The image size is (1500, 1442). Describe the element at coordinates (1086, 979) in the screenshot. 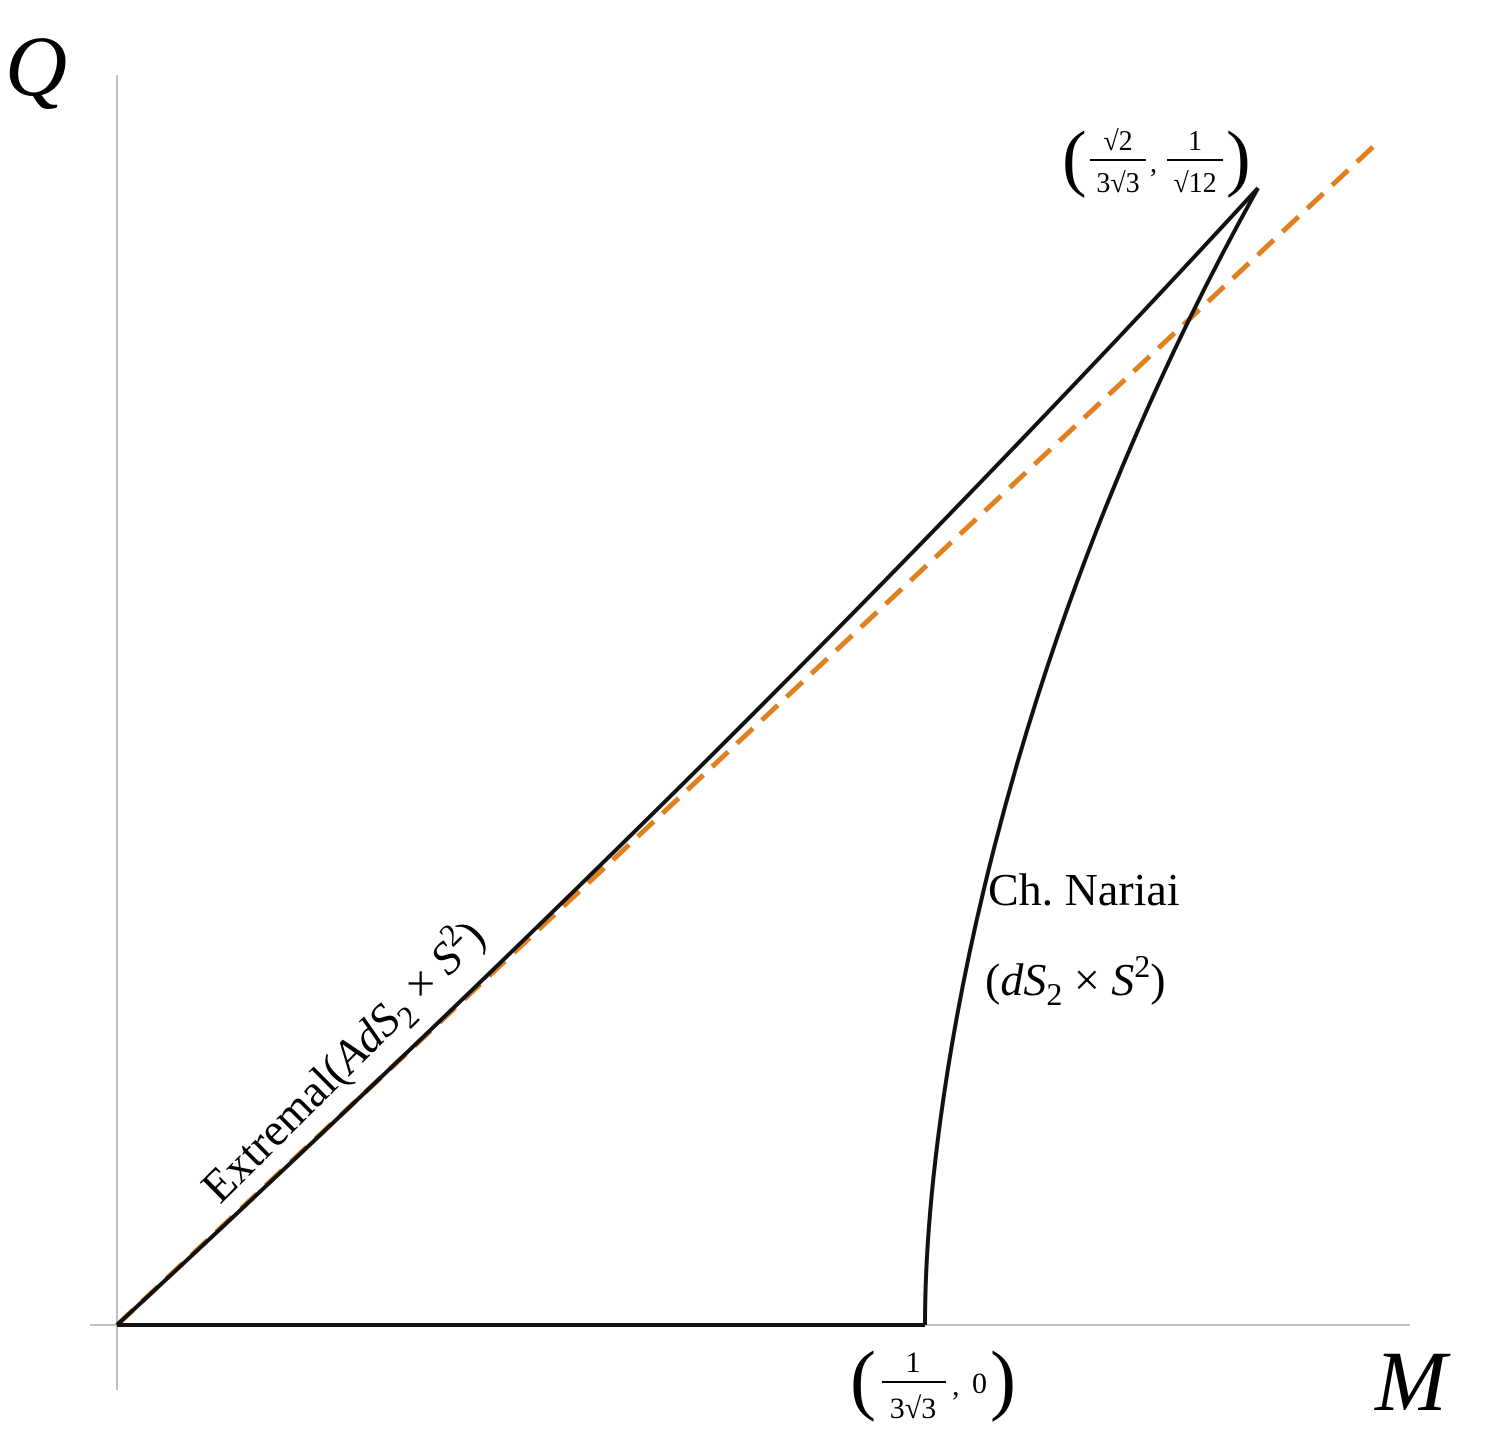

I see `label-part: ×` at that location.